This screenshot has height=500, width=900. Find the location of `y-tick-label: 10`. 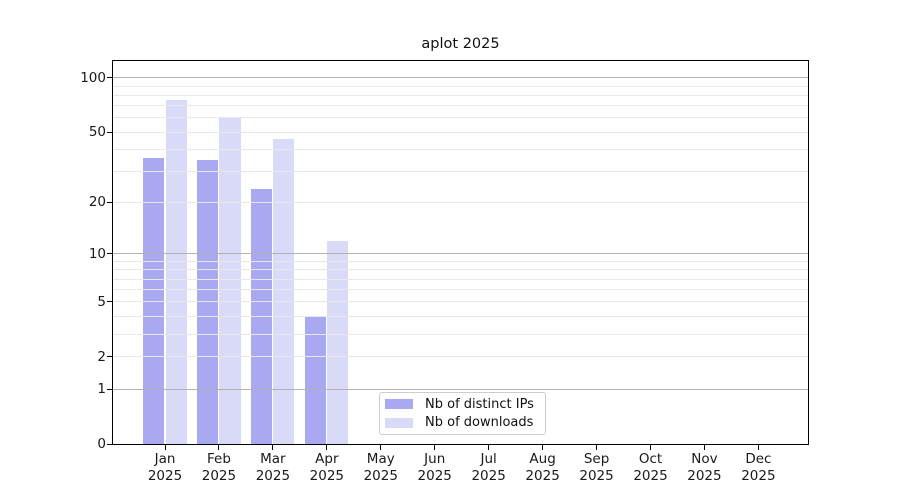

y-tick-label: 10 is located at coordinates (97, 253).